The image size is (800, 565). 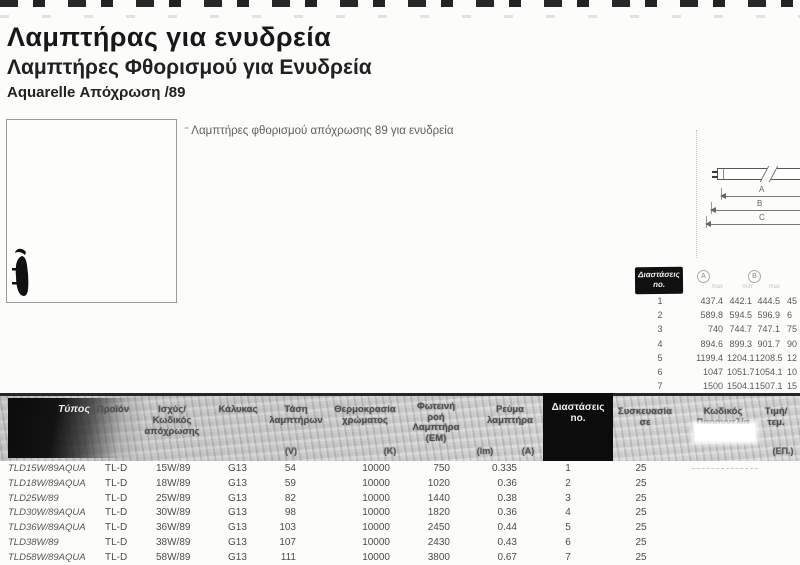 I want to click on col-header-voltage: Τάση λαμπτήρων, so click(x=296, y=415).